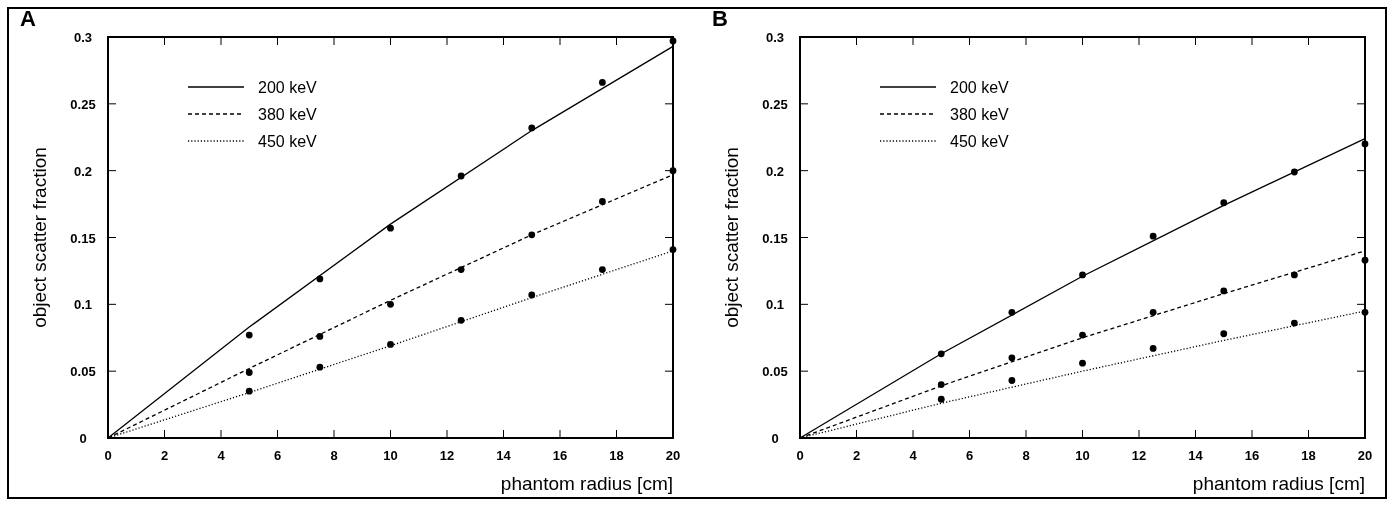  Describe the element at coordinates (28, 18) in the screenshot. I see `chart-title: A` at that location.